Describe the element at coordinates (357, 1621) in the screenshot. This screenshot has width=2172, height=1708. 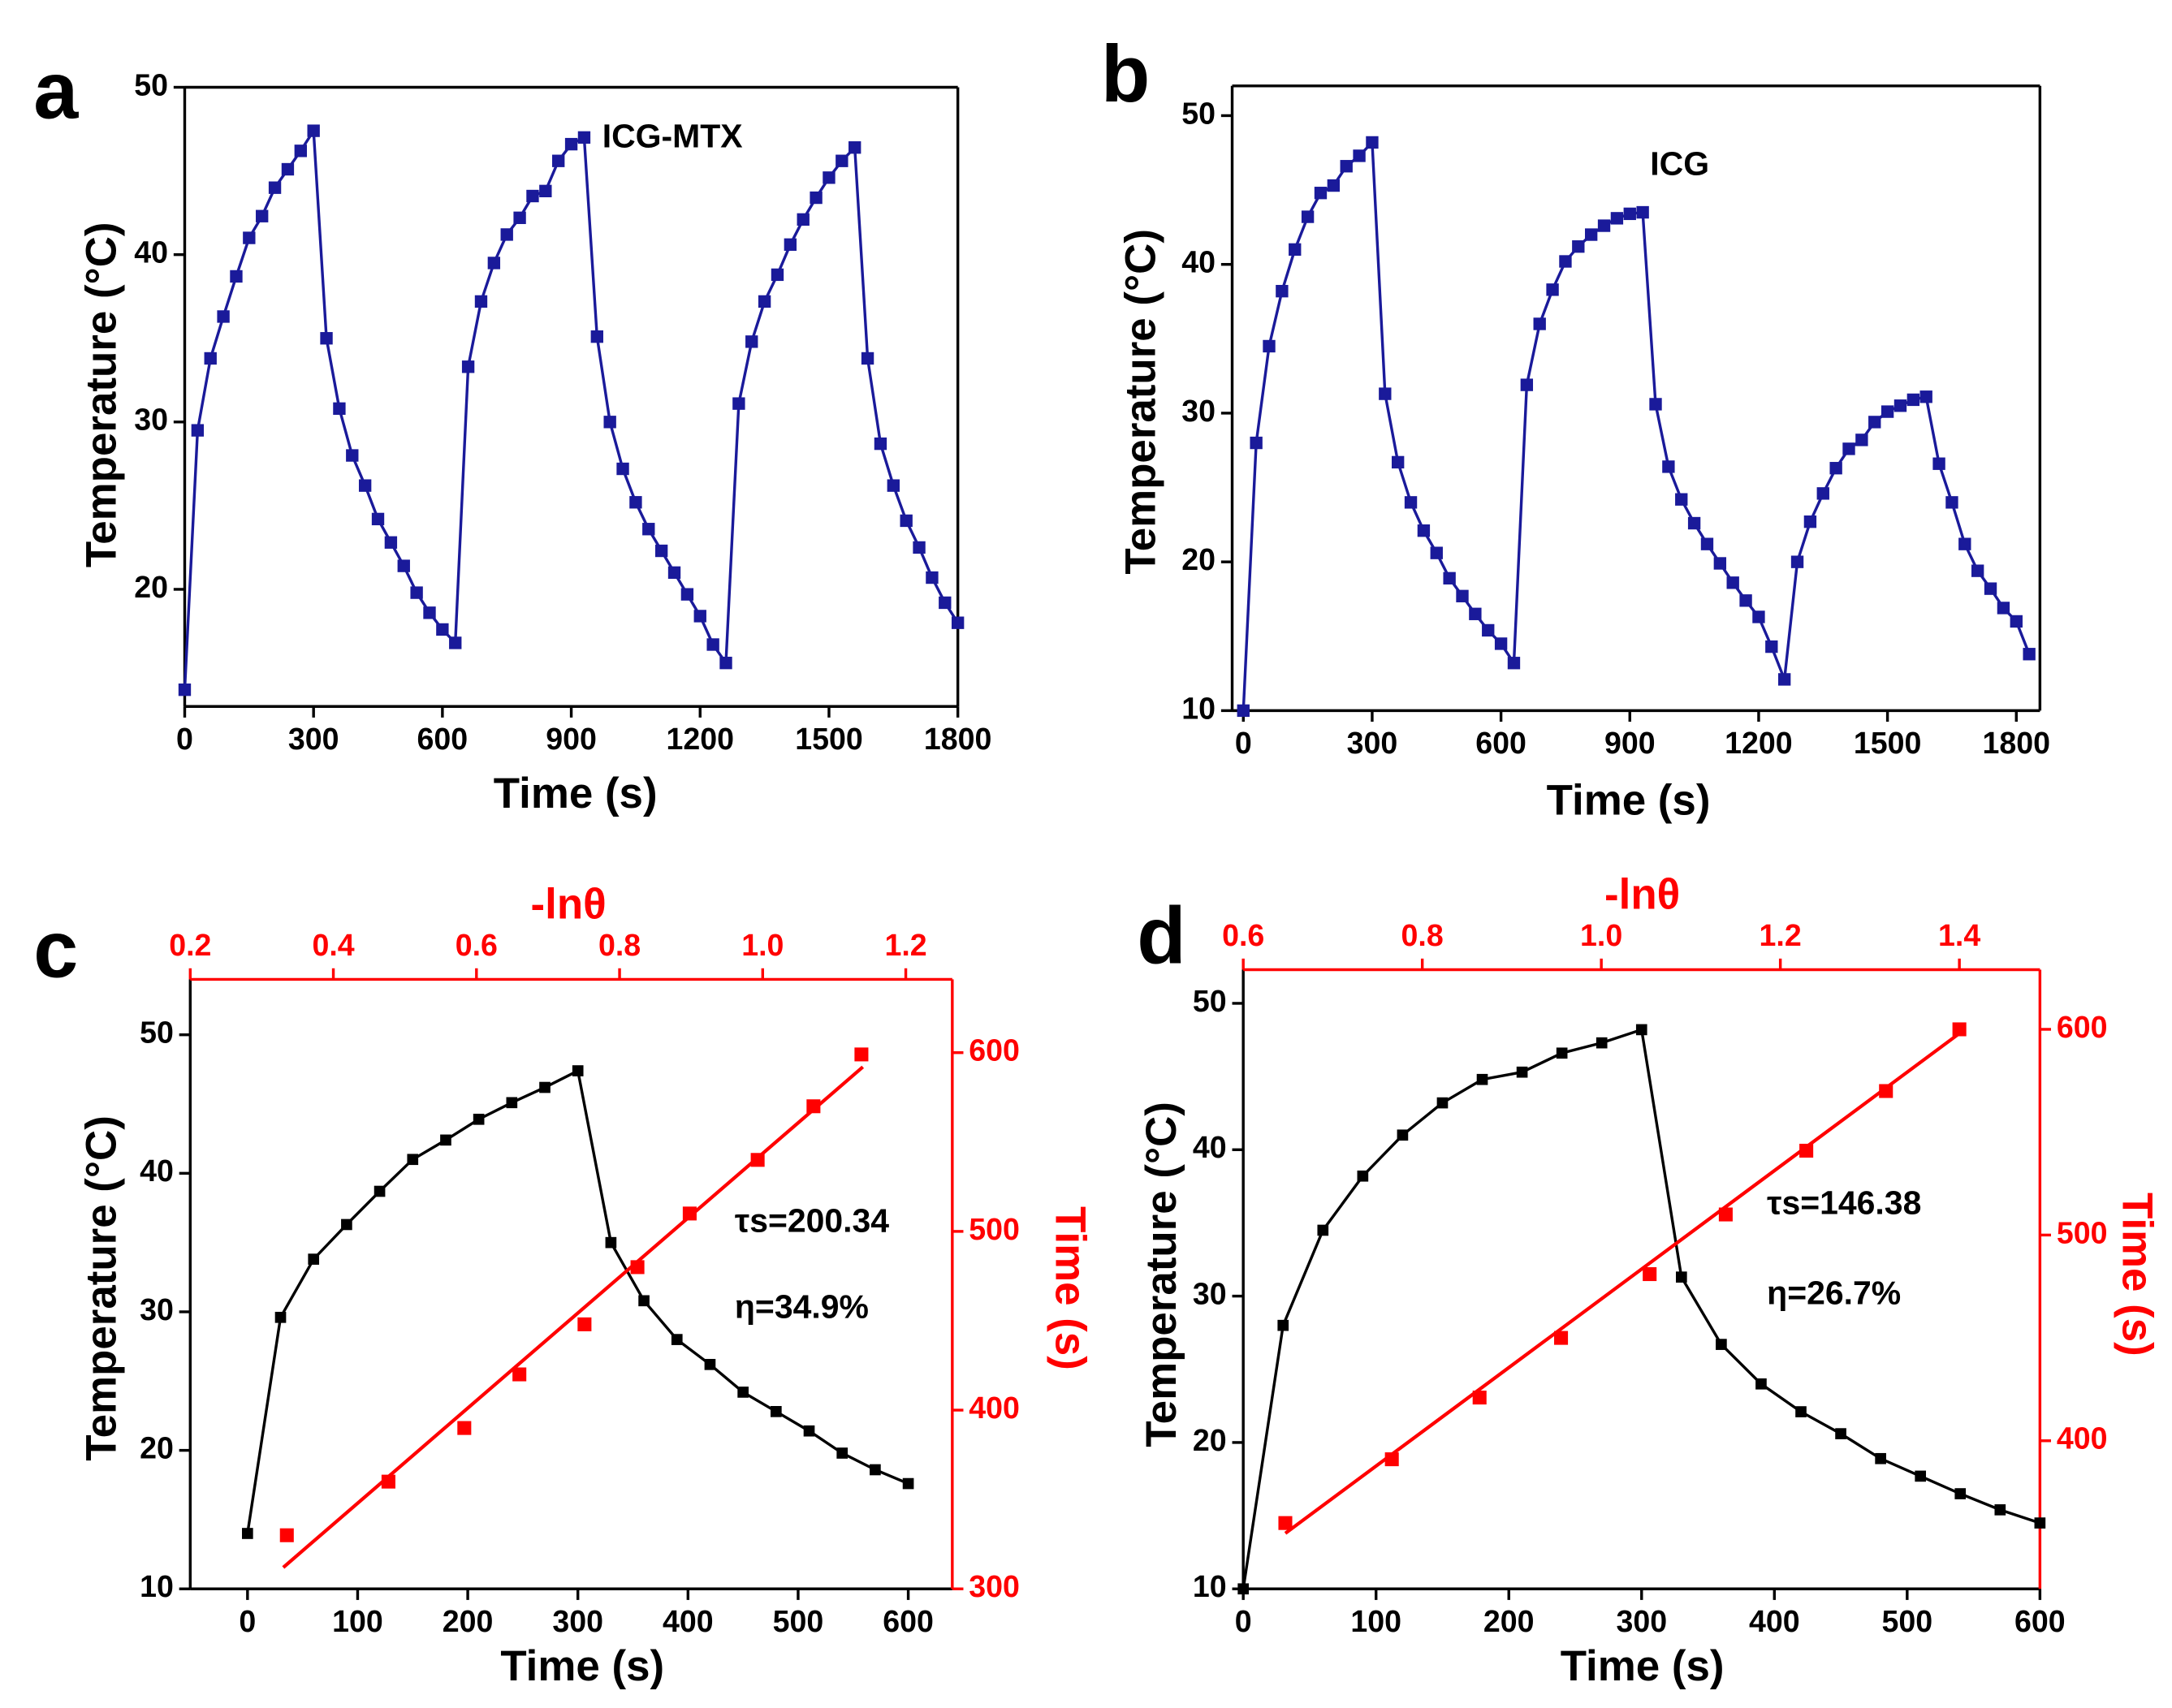
I see `x-tick-label: 100` at that location.